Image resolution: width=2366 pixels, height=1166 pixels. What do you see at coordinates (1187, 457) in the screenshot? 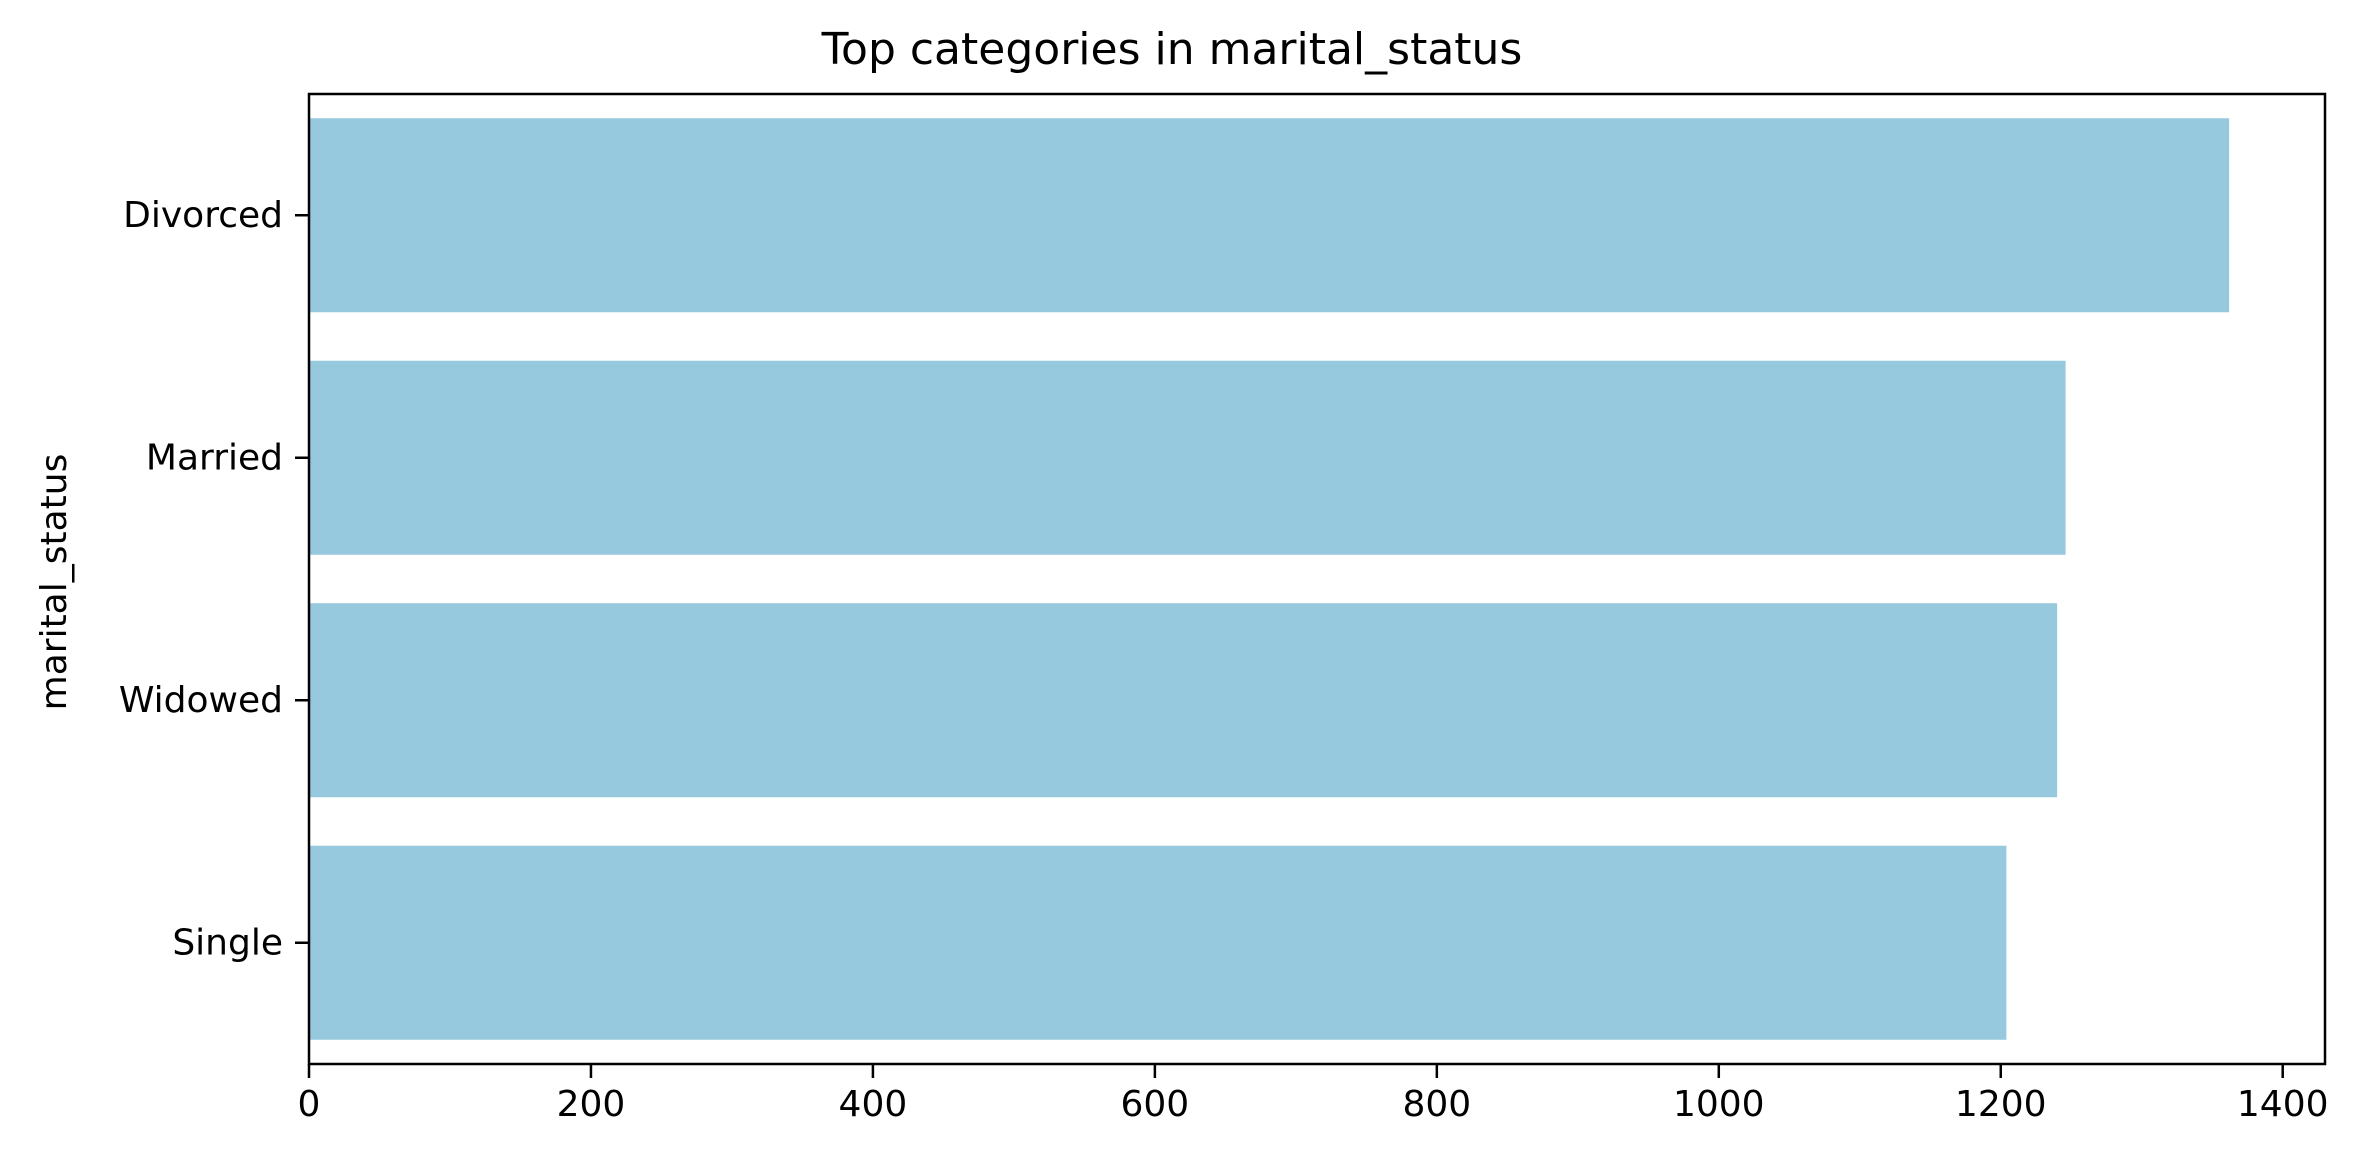
I see `bar-married` at bounding box center [1187, 457].